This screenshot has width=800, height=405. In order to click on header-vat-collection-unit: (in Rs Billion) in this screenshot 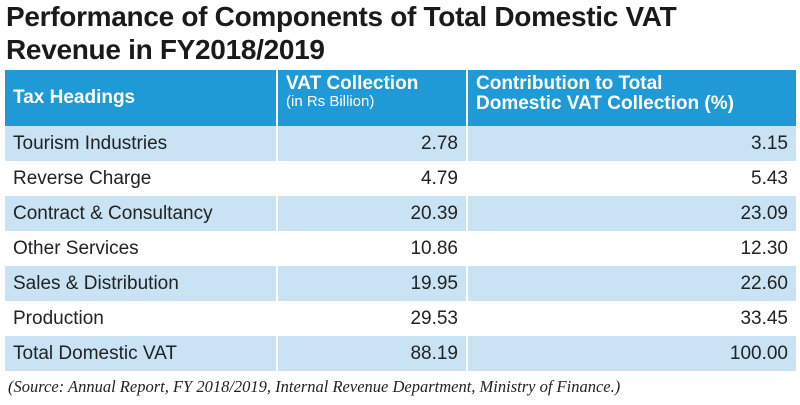, I will do `click(330, 101)`.